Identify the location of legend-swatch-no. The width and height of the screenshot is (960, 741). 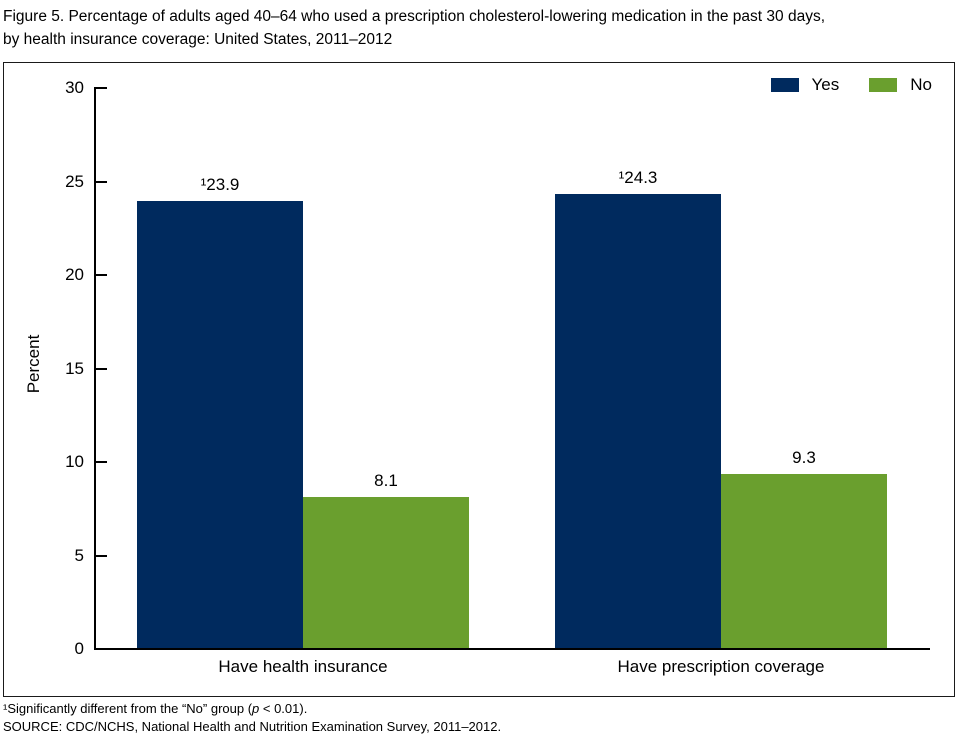
(883, 85).